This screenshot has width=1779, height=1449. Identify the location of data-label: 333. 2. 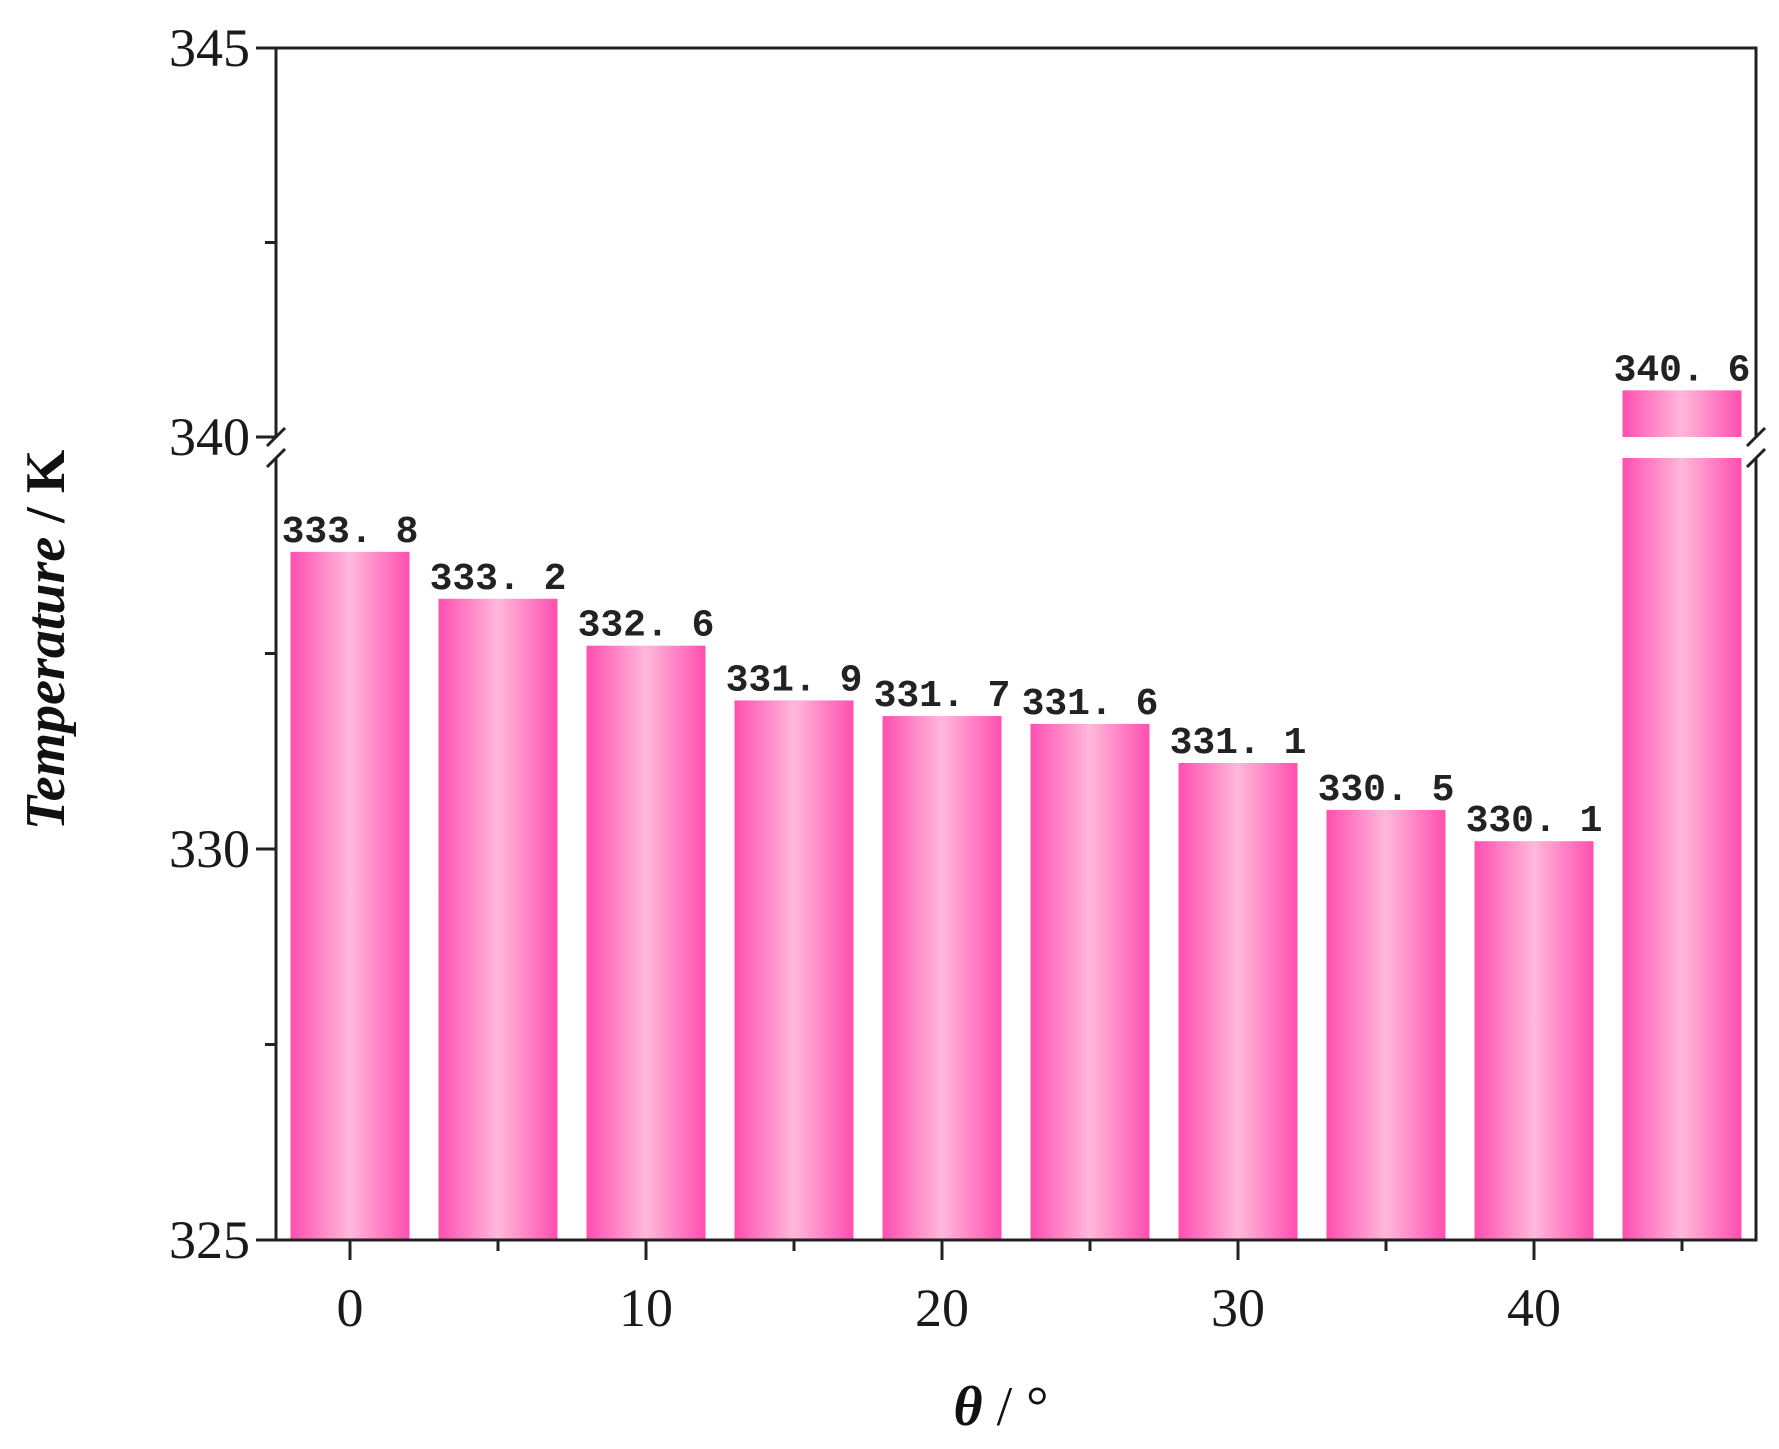
(498, 579).